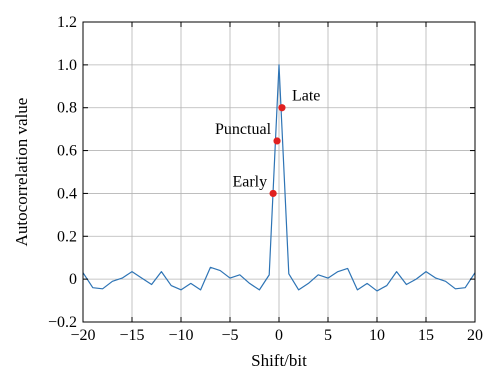  I want to click on y-tick-label: −0.2, so click(62, 322).